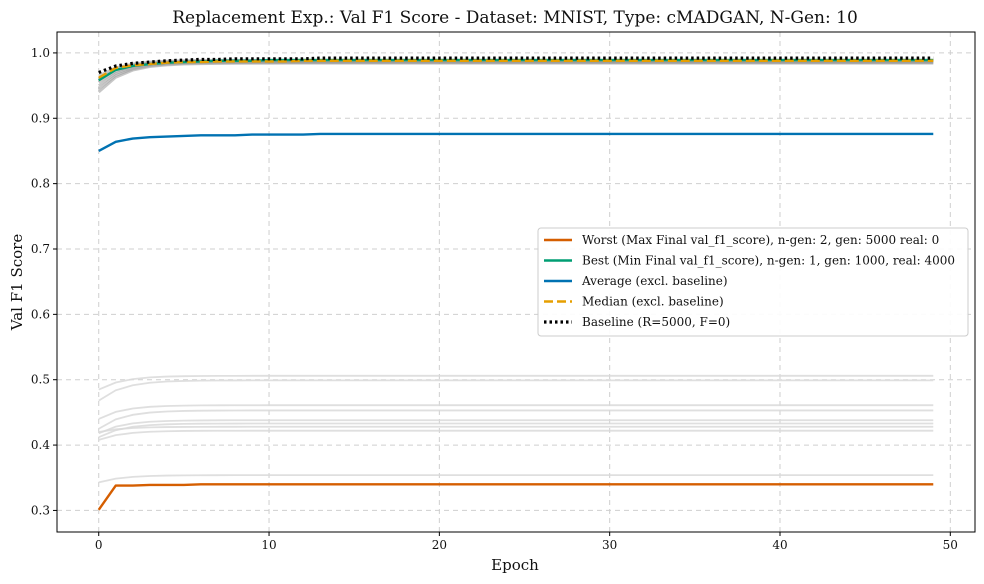  I want to click on legend-box, so click(753, 282).